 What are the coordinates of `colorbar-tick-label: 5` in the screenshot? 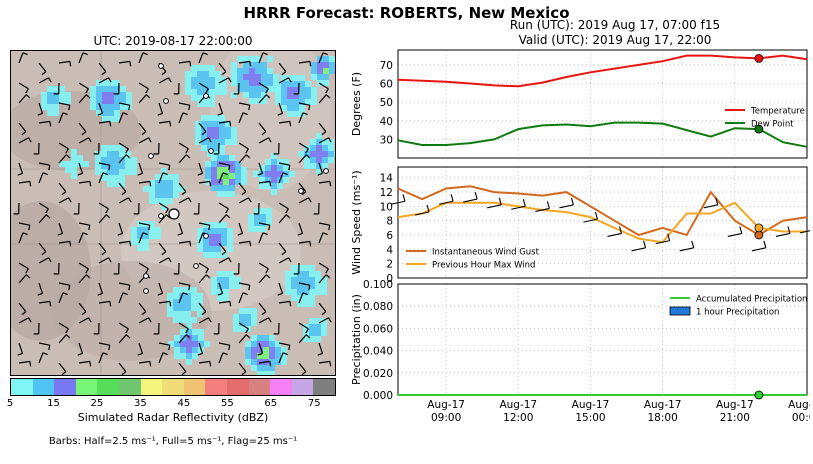 It's located at (12, 403).